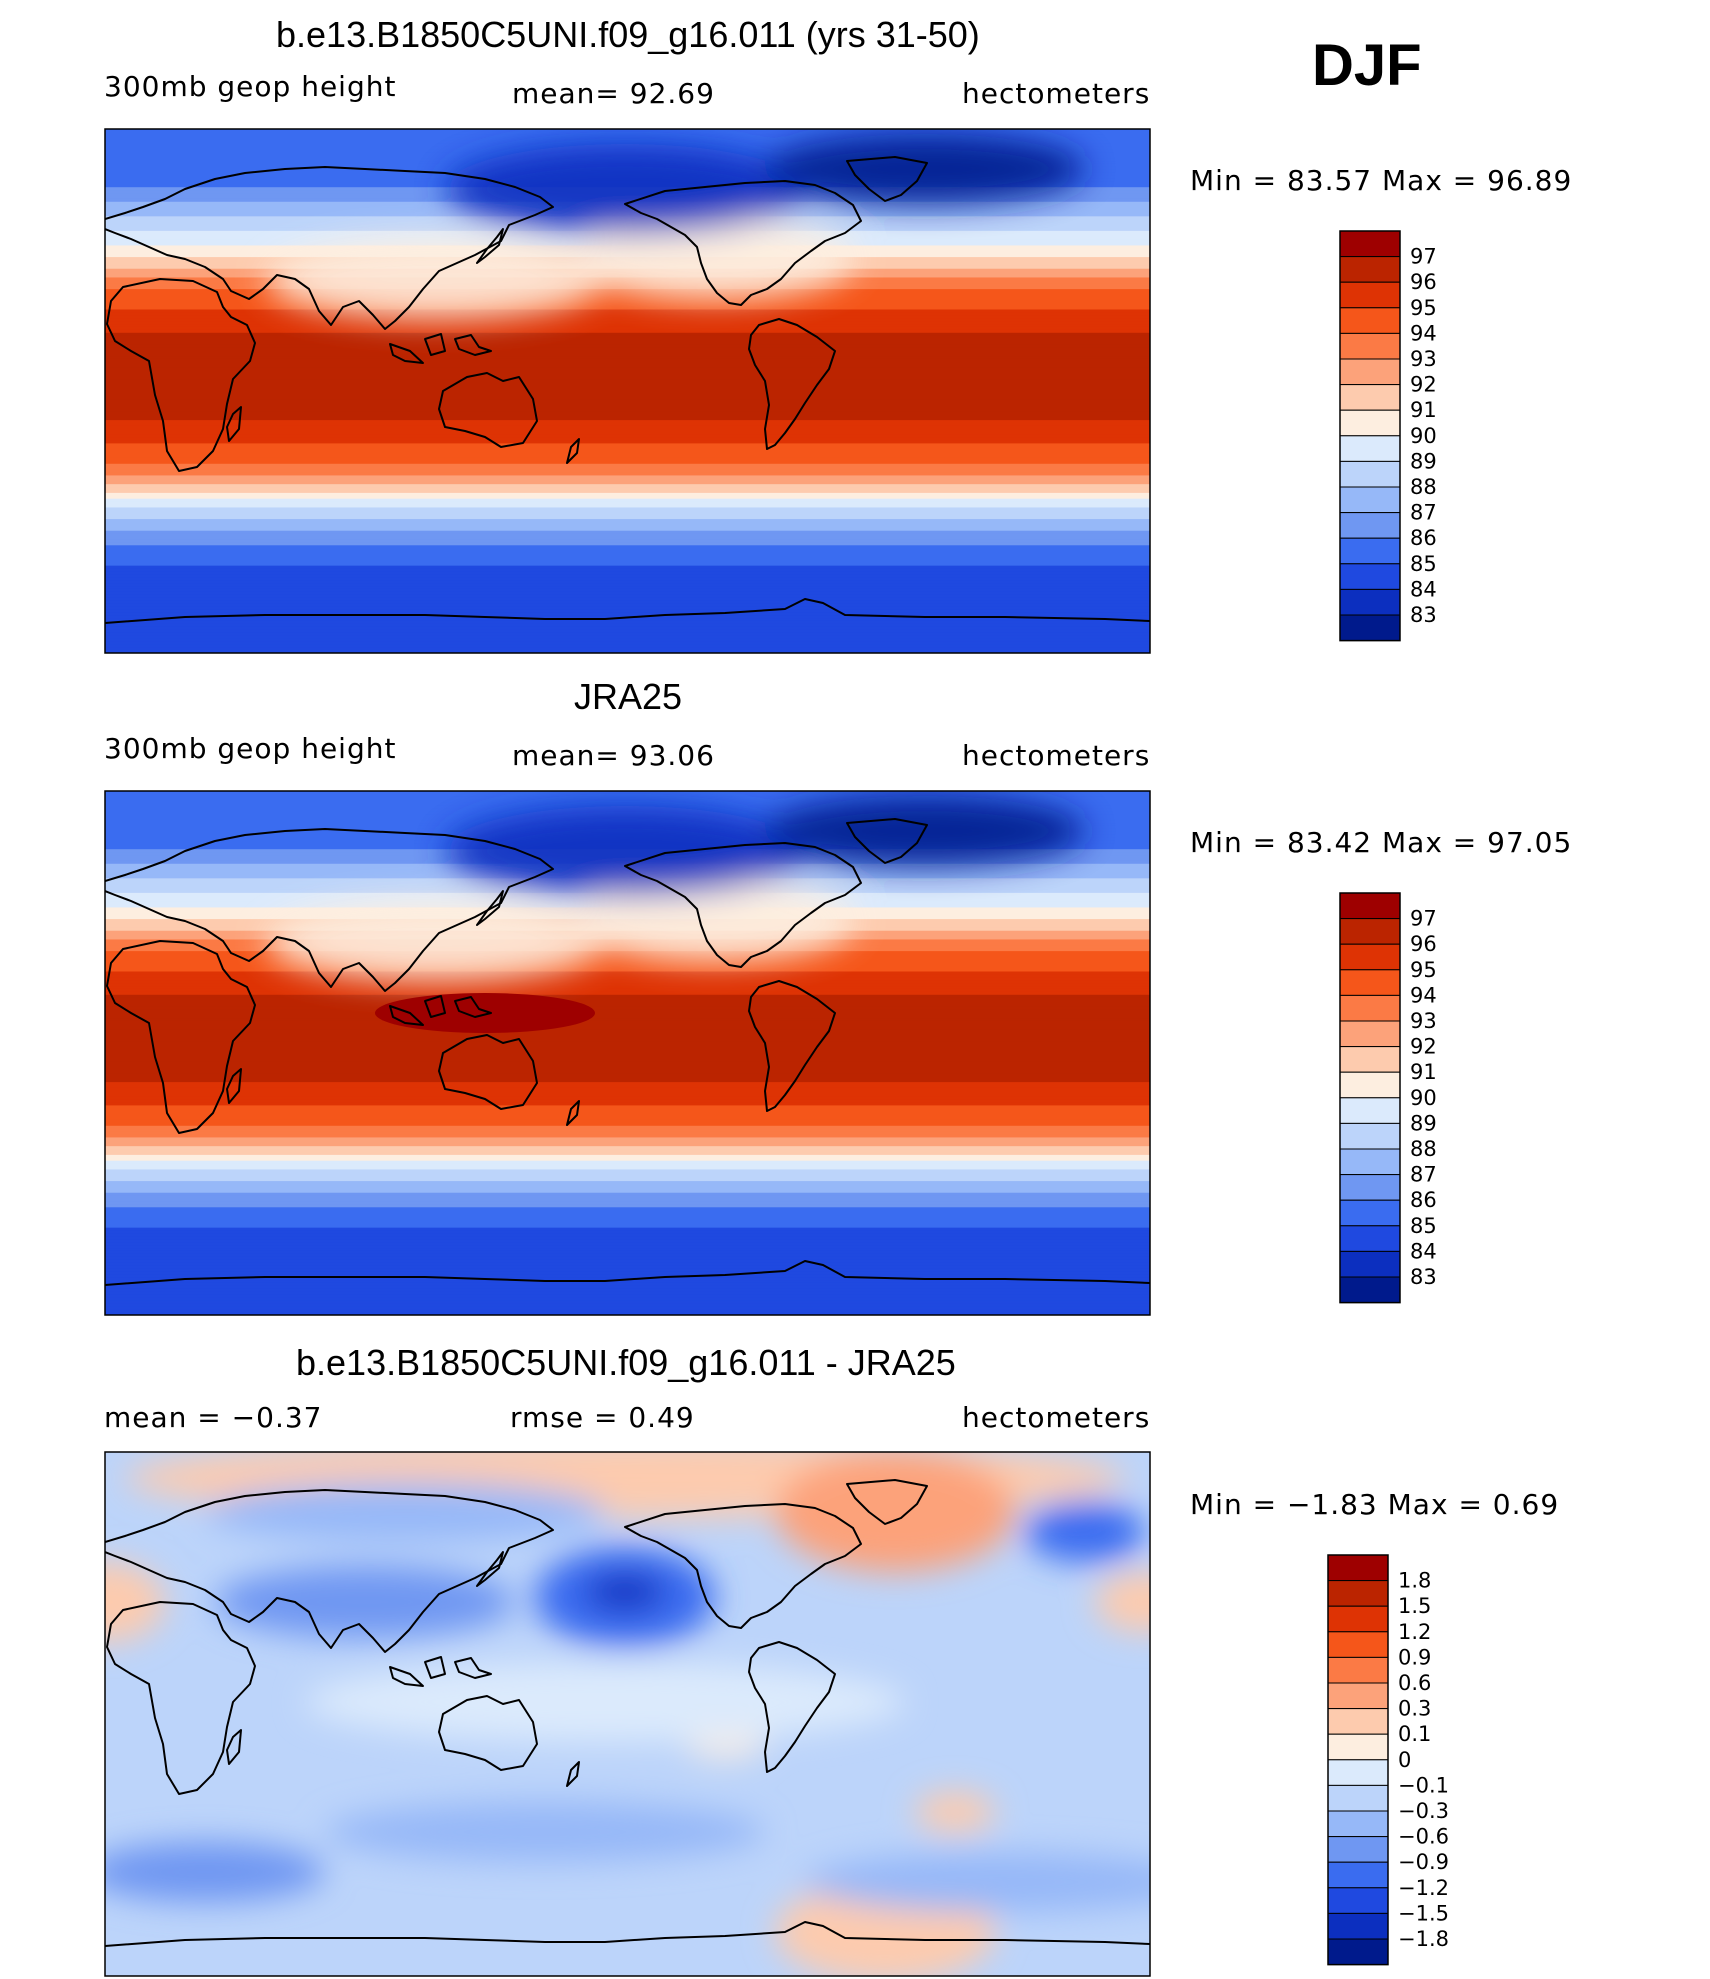 This screenshot has width=1710, height=1979. Describe the element at coordinates (1423, 538) in the screenshot. I see `legend-tick-label: 86` at that location.